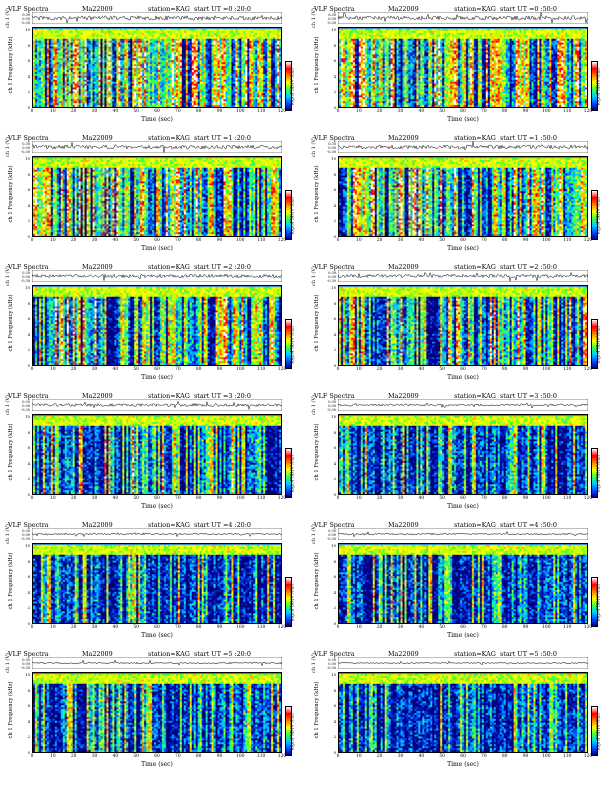  Describe the element at coordinates (28, 592) in the screenshot. I see `y-tick-label: 4` at that location.